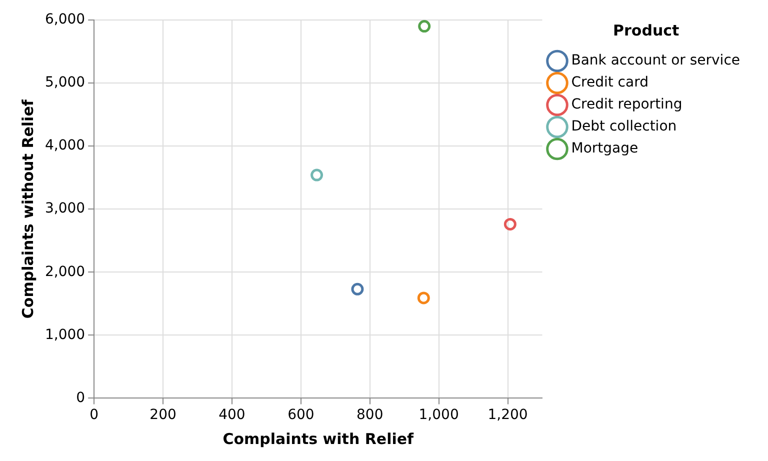 The height and width of the screenshot is (461, 768). Describe the element at coordinates (604, 148) in the screenshot. I see `legend-label: Mortgage` at that location.